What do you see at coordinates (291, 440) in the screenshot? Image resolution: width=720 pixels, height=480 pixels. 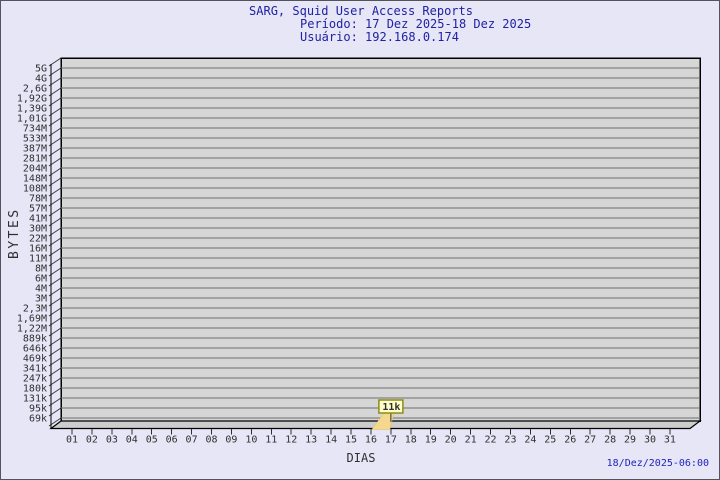 I see `x-tick-label: 12` at bounding box center [291, 440].